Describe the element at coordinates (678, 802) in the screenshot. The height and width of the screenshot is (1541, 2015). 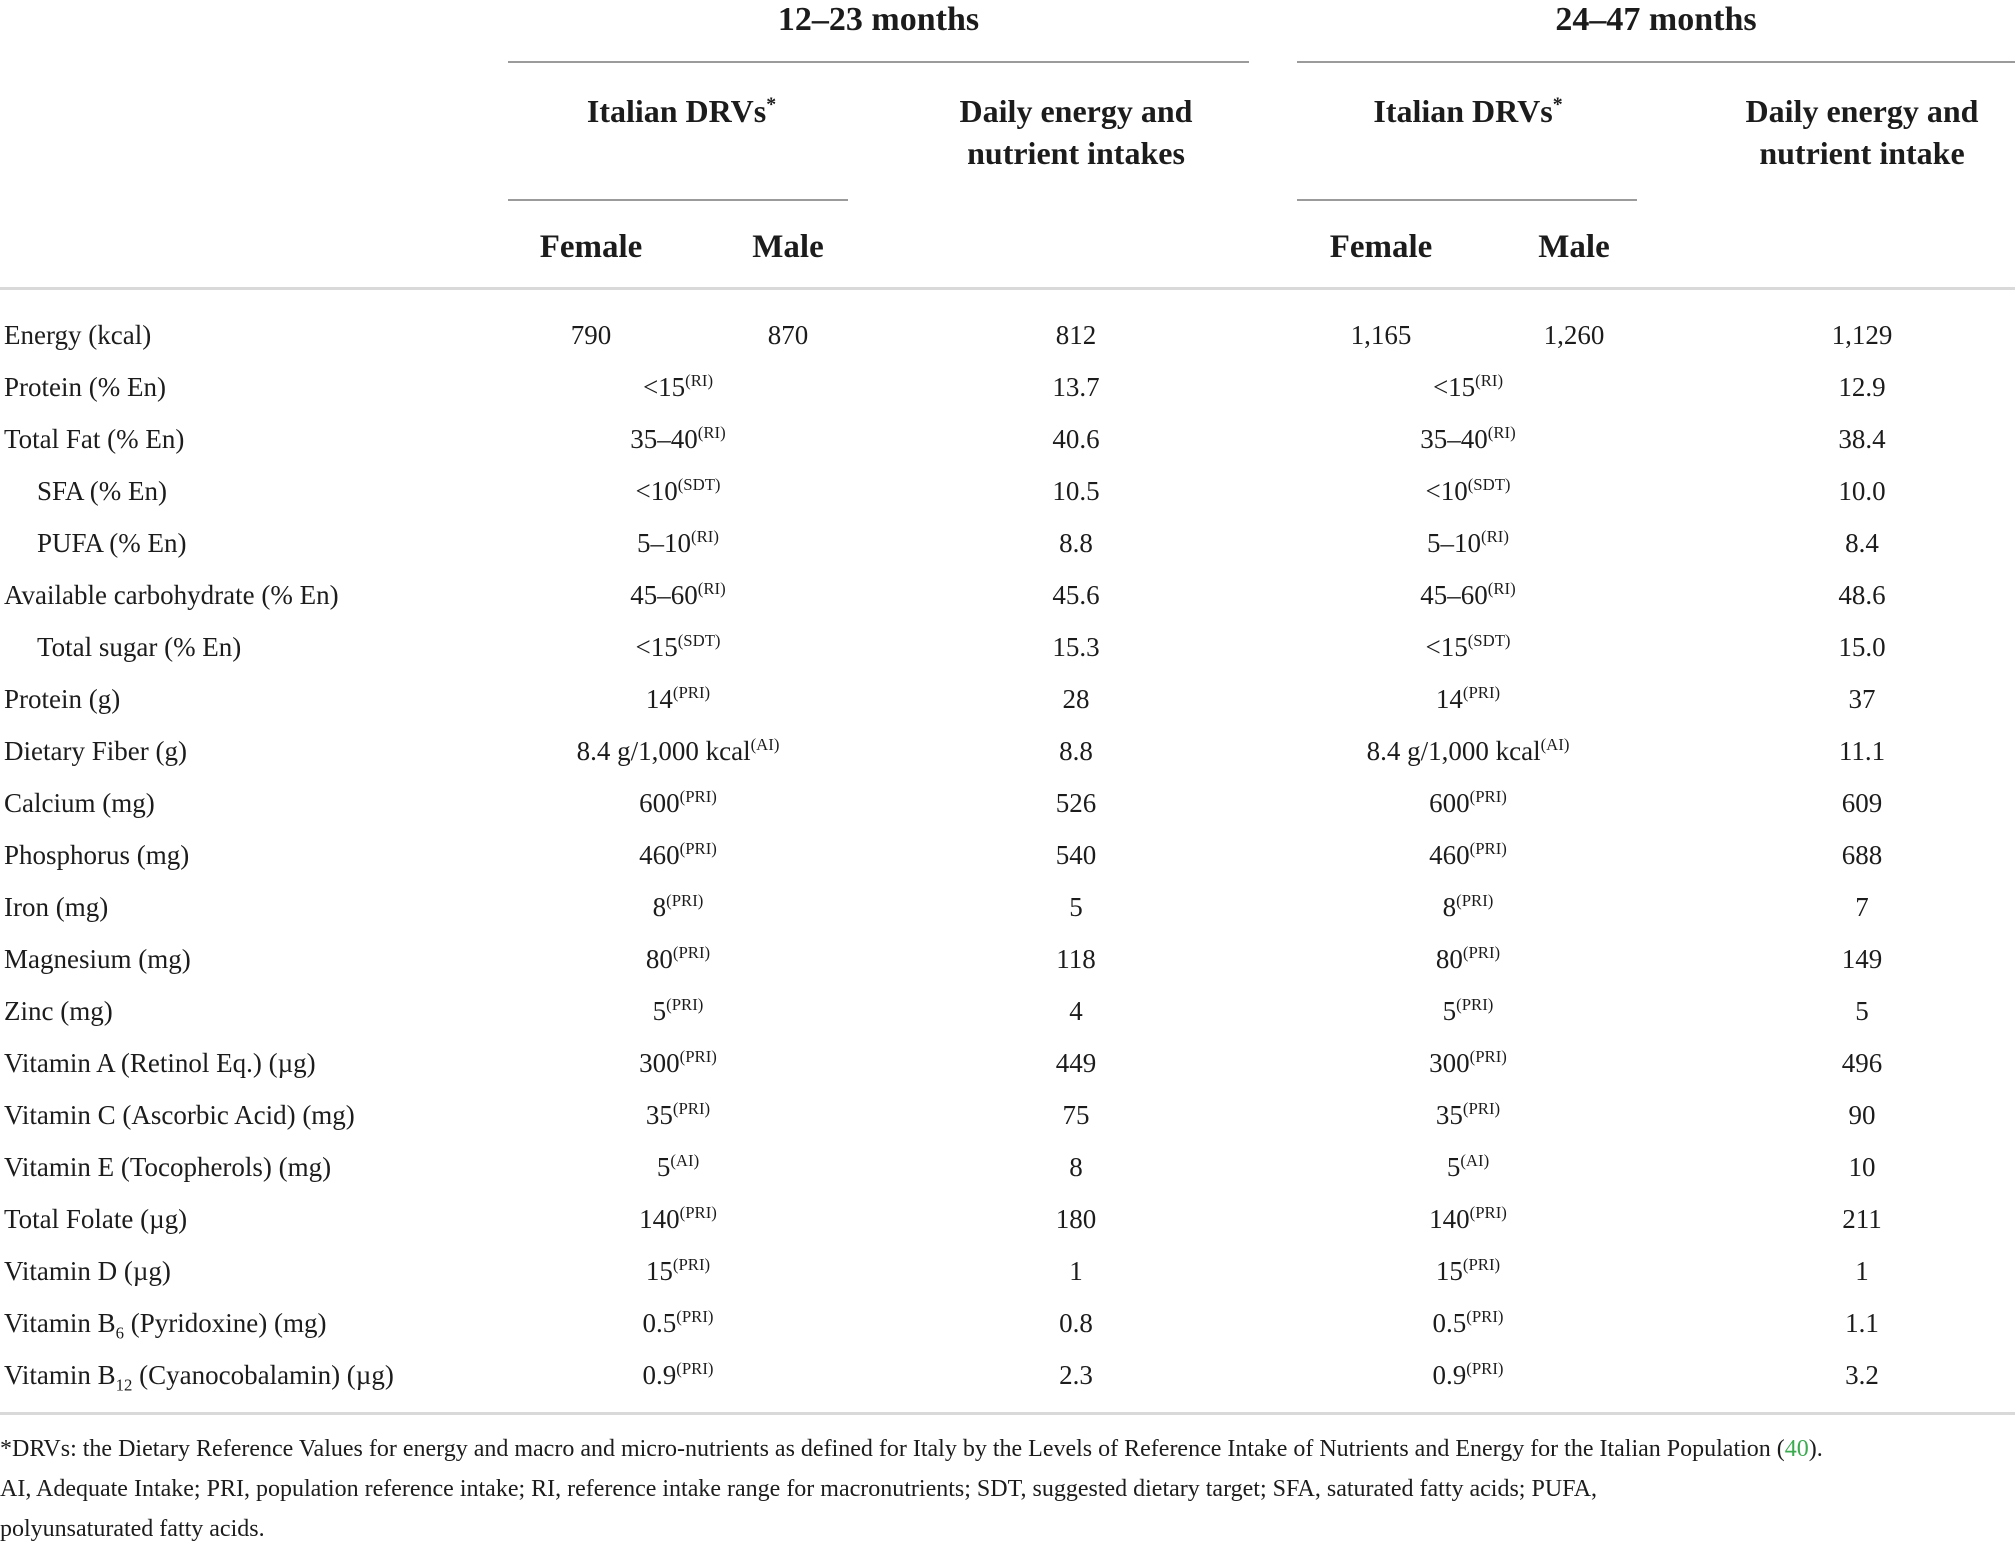
I see `drv-value-g1: 600(PRI)` at that location.